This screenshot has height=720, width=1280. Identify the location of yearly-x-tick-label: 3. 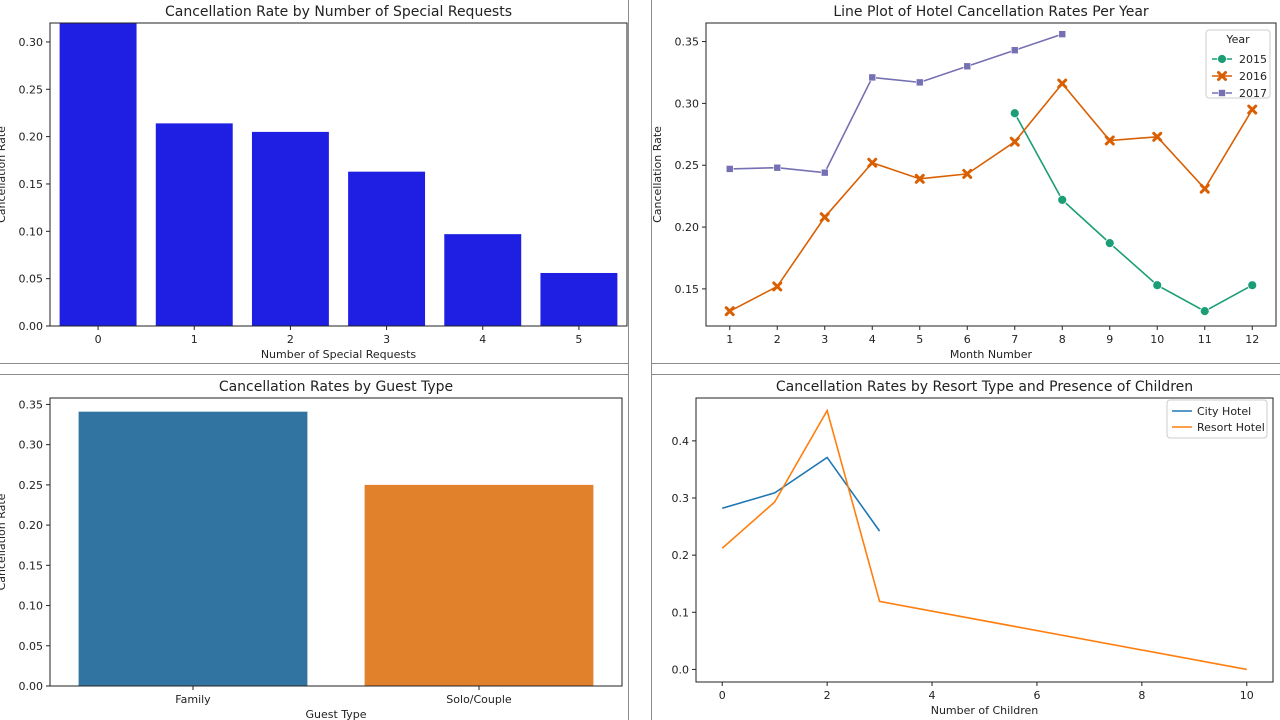
(824, 339).